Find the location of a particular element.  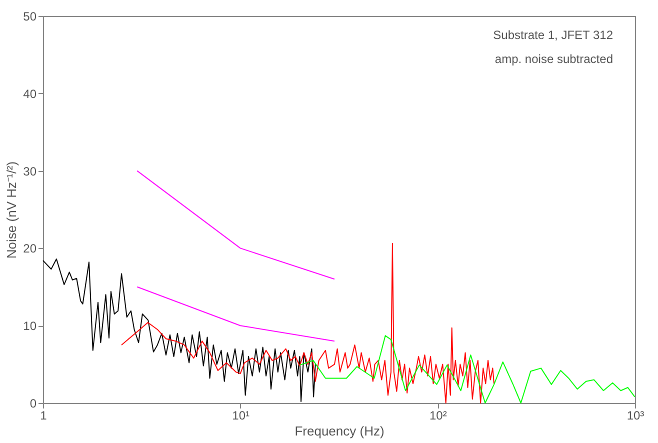

x-axis-title: Frequency (Hz) is located at coordinates (339, 431).